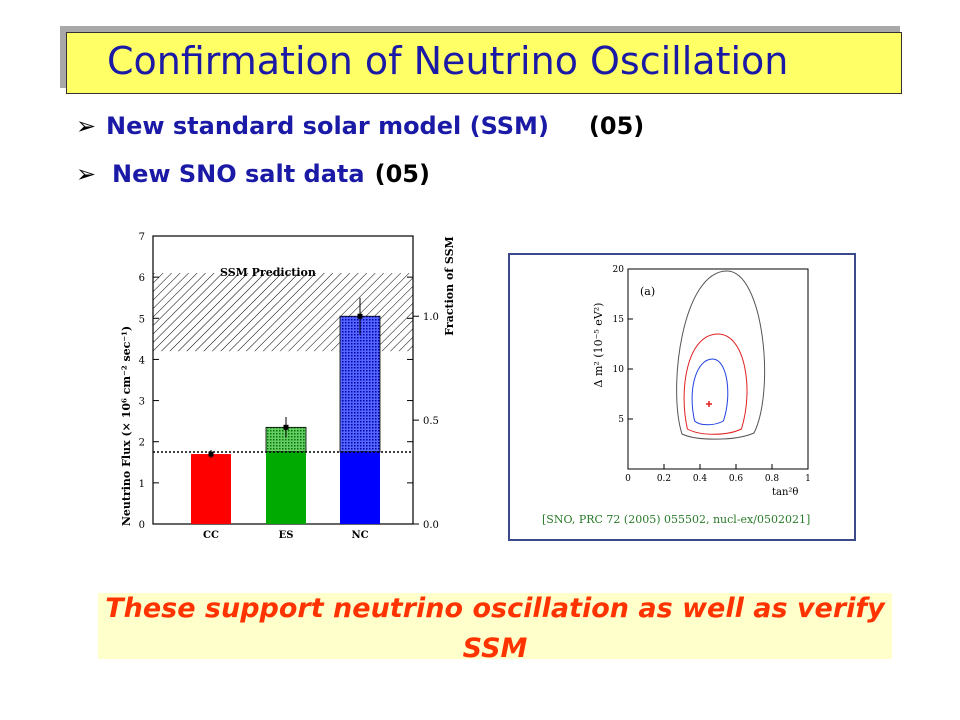 This screenshot has height=720, width=960. Describe the element at coordinates (286, 488) in the screenshot. I see `bar-es` at that location.